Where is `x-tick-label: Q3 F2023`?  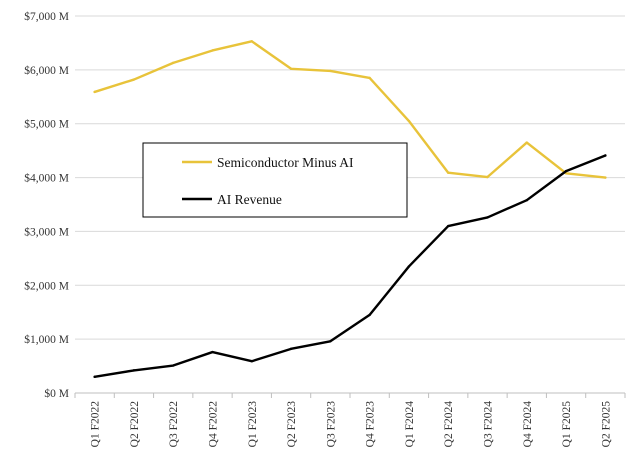
x-tick-label: Q3 F2023 is located at coordinates (331, 424).